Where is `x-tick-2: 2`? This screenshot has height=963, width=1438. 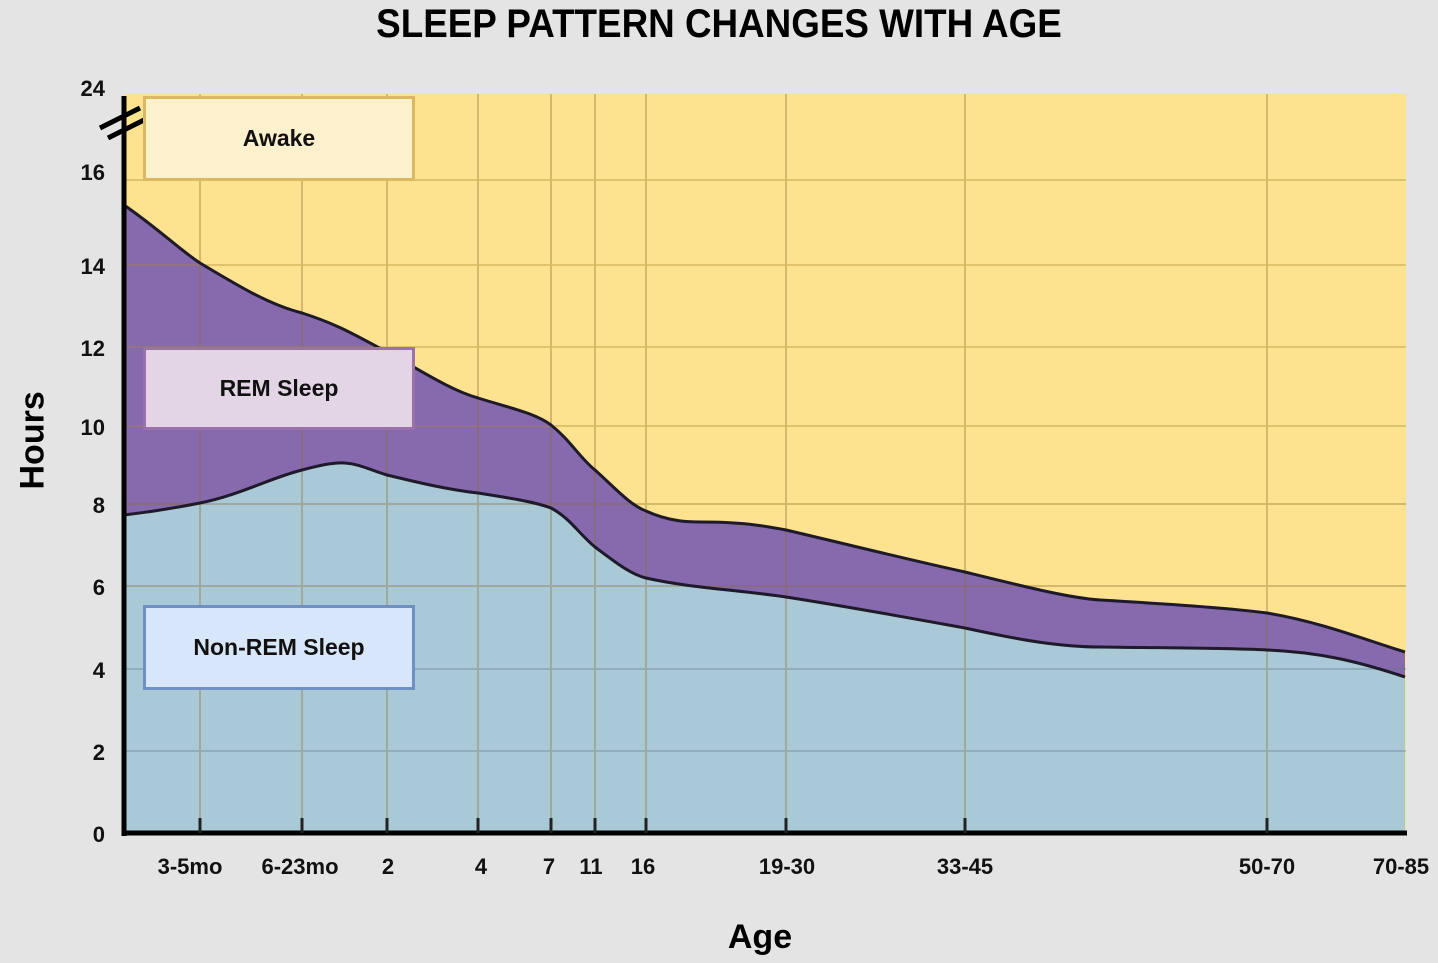 x-tick-2: 2 is located at coordinates (388, 866).